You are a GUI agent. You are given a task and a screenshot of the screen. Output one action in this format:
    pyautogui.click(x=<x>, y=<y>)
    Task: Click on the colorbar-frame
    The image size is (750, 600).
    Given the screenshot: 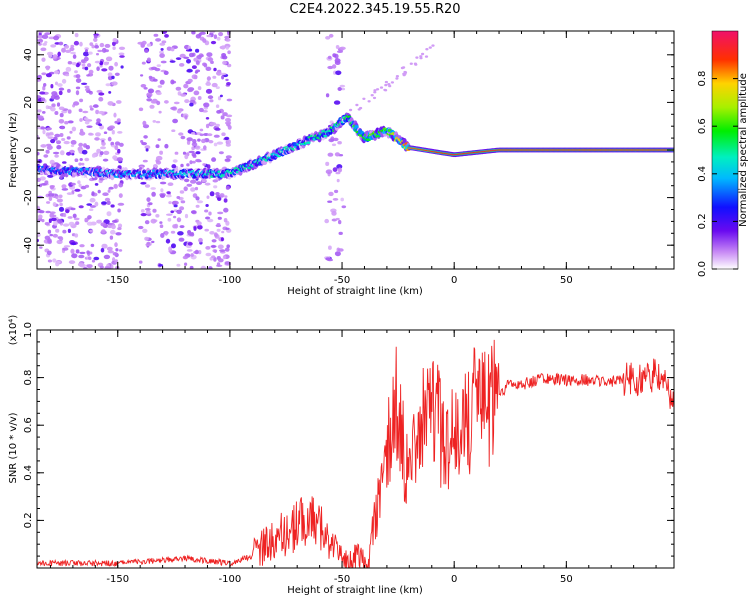 What is the action you would take?
    pyautogui.click(x=725, y=150)
    